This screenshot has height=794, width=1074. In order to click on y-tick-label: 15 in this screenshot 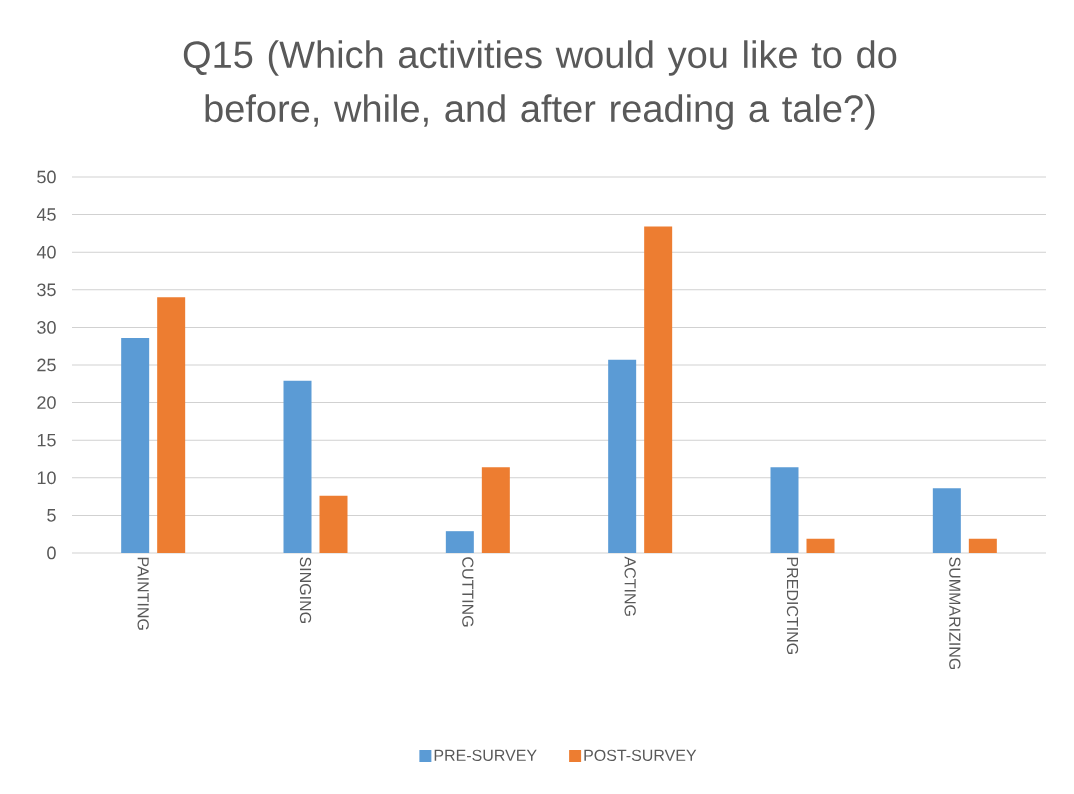, I will do `click(46, 440)`.